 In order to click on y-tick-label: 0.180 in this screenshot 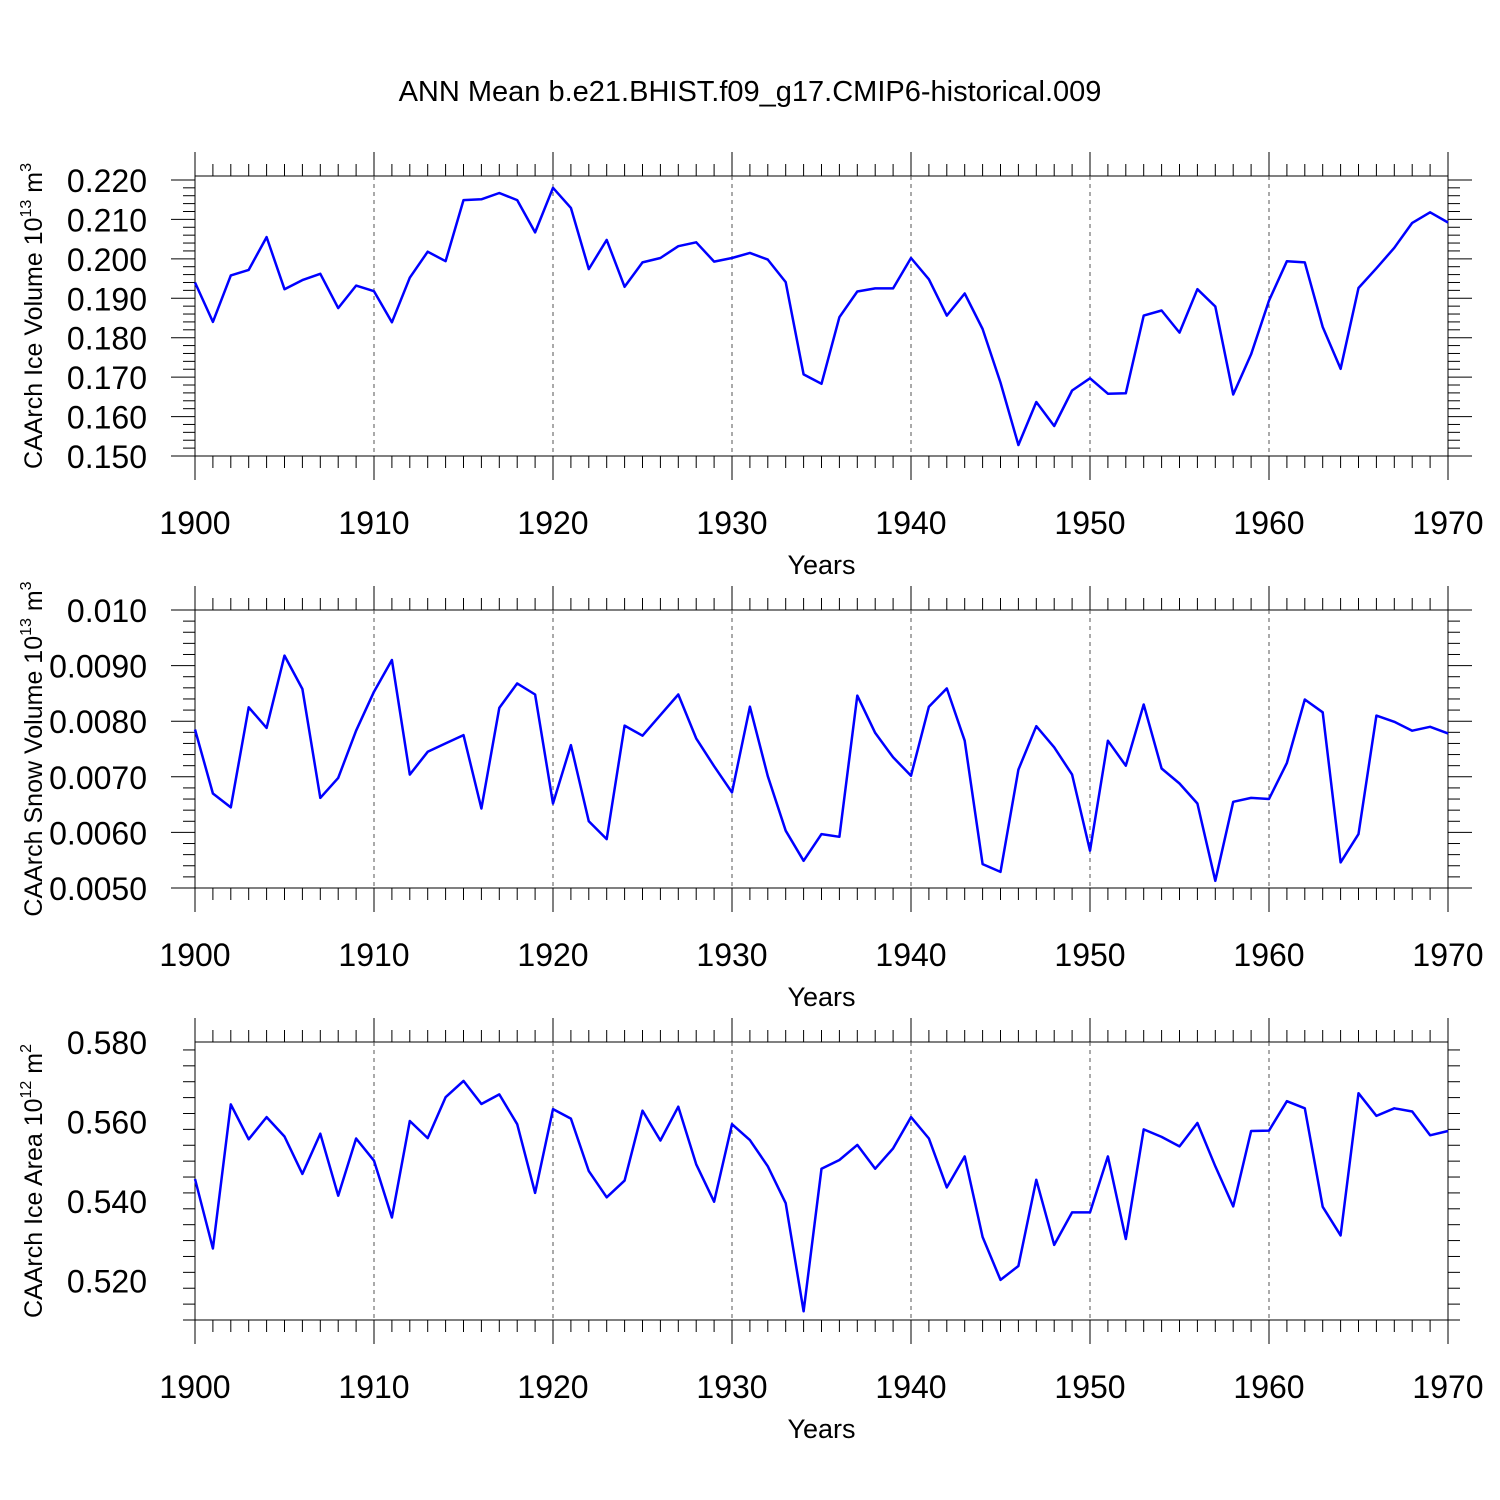, I will do `click(107, 339)`.